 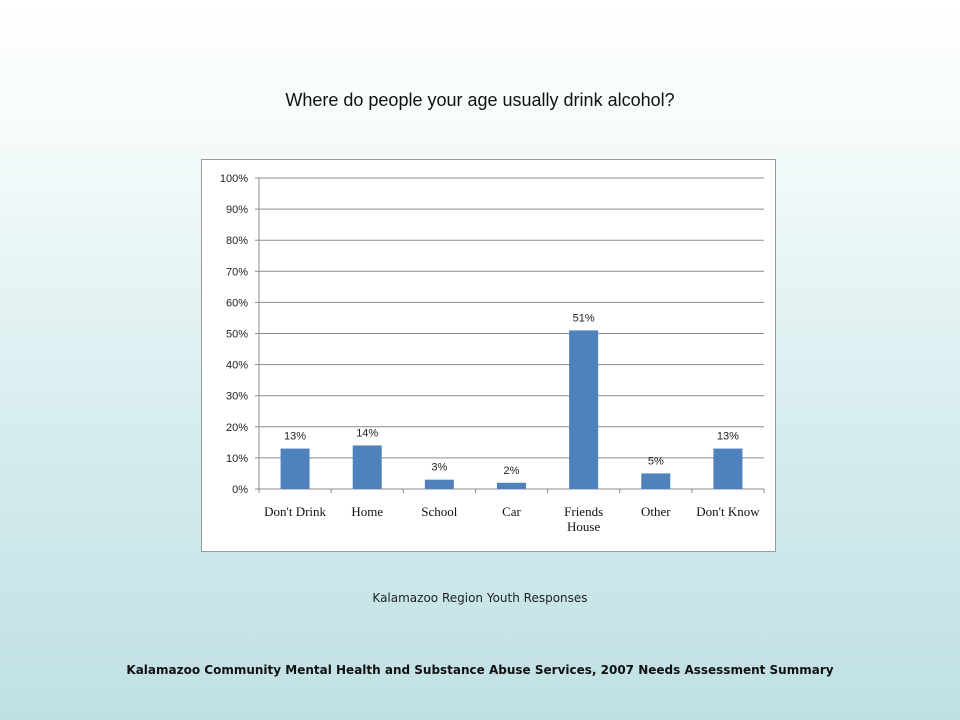 I want to click on y-tick-label: 90%, so click(x=237, y=210).